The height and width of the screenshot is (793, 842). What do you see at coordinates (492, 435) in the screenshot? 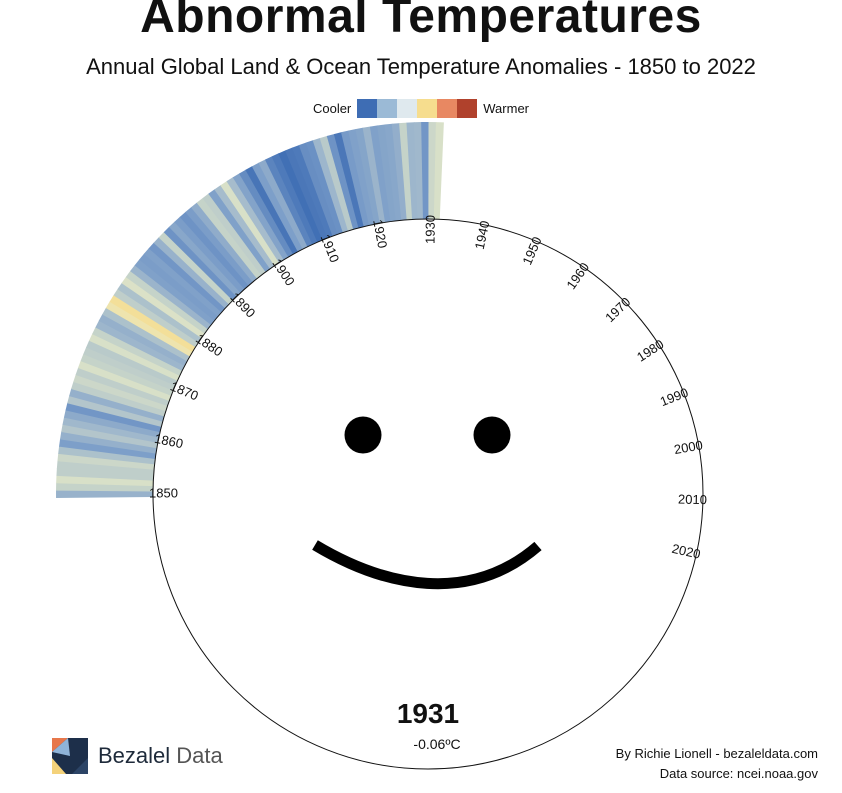
I see `right-eye-icon` at bounding box center [492, 435].